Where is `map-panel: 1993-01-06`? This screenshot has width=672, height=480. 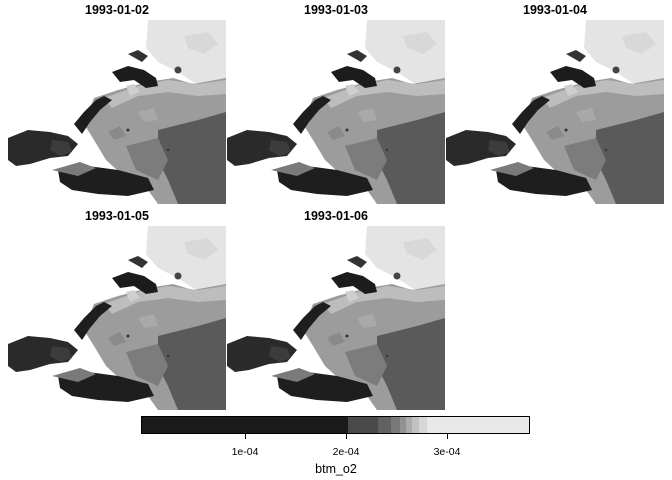
map-panel: 1993-01-06 is located at coordinates (336, 308).